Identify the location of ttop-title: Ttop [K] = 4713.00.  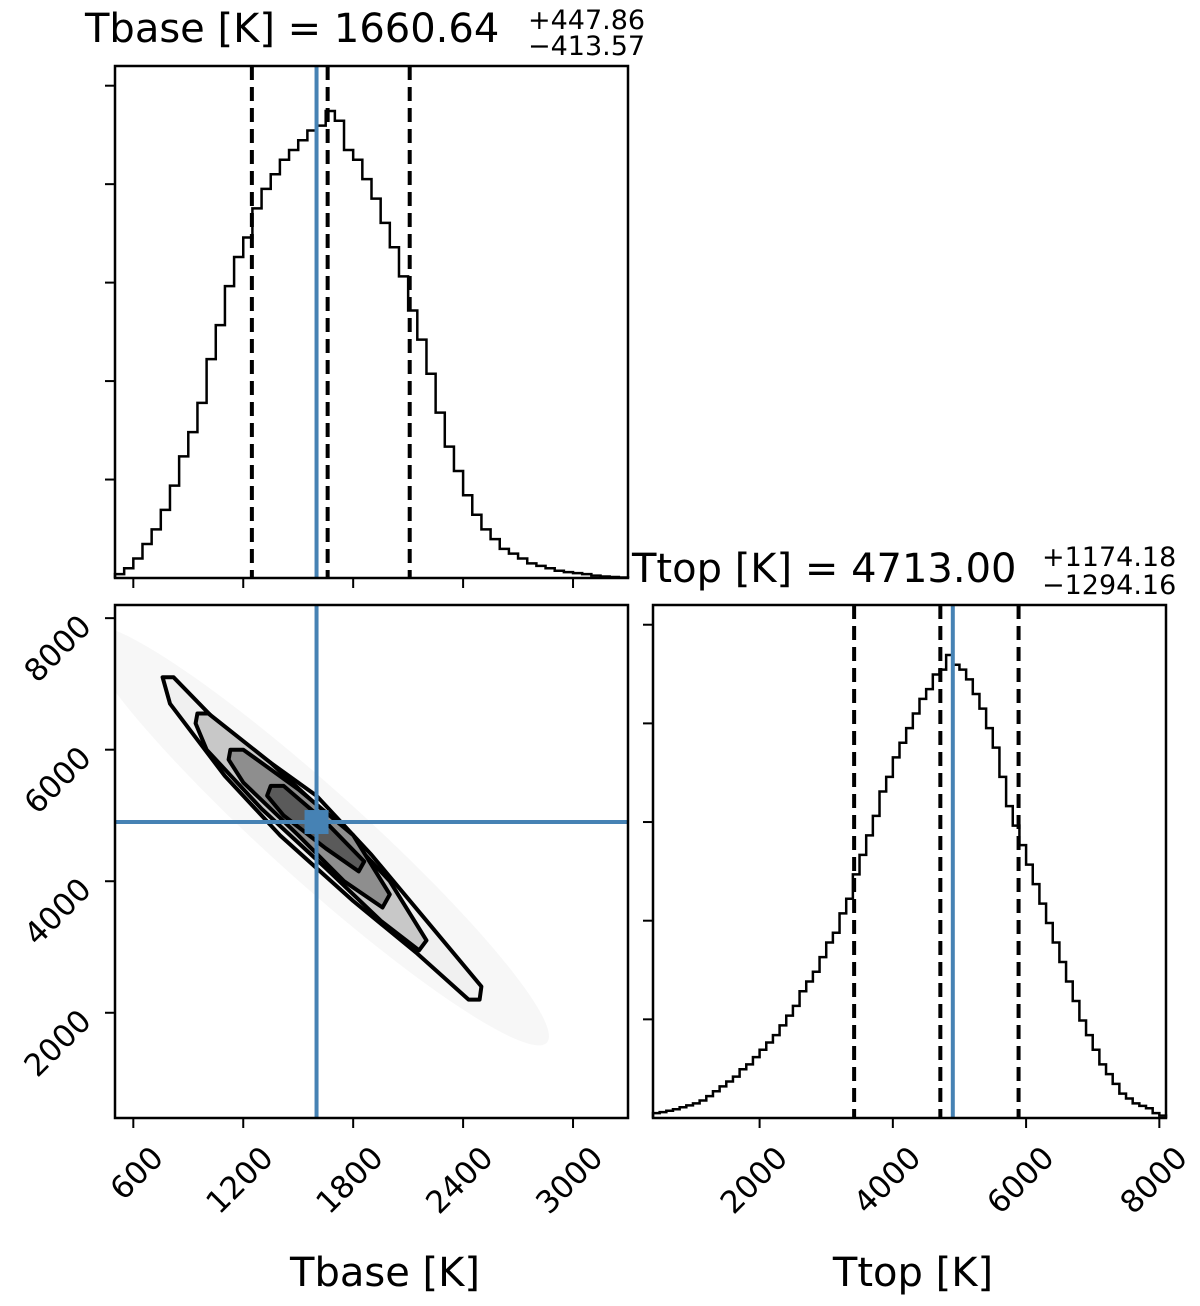
(824, 569).